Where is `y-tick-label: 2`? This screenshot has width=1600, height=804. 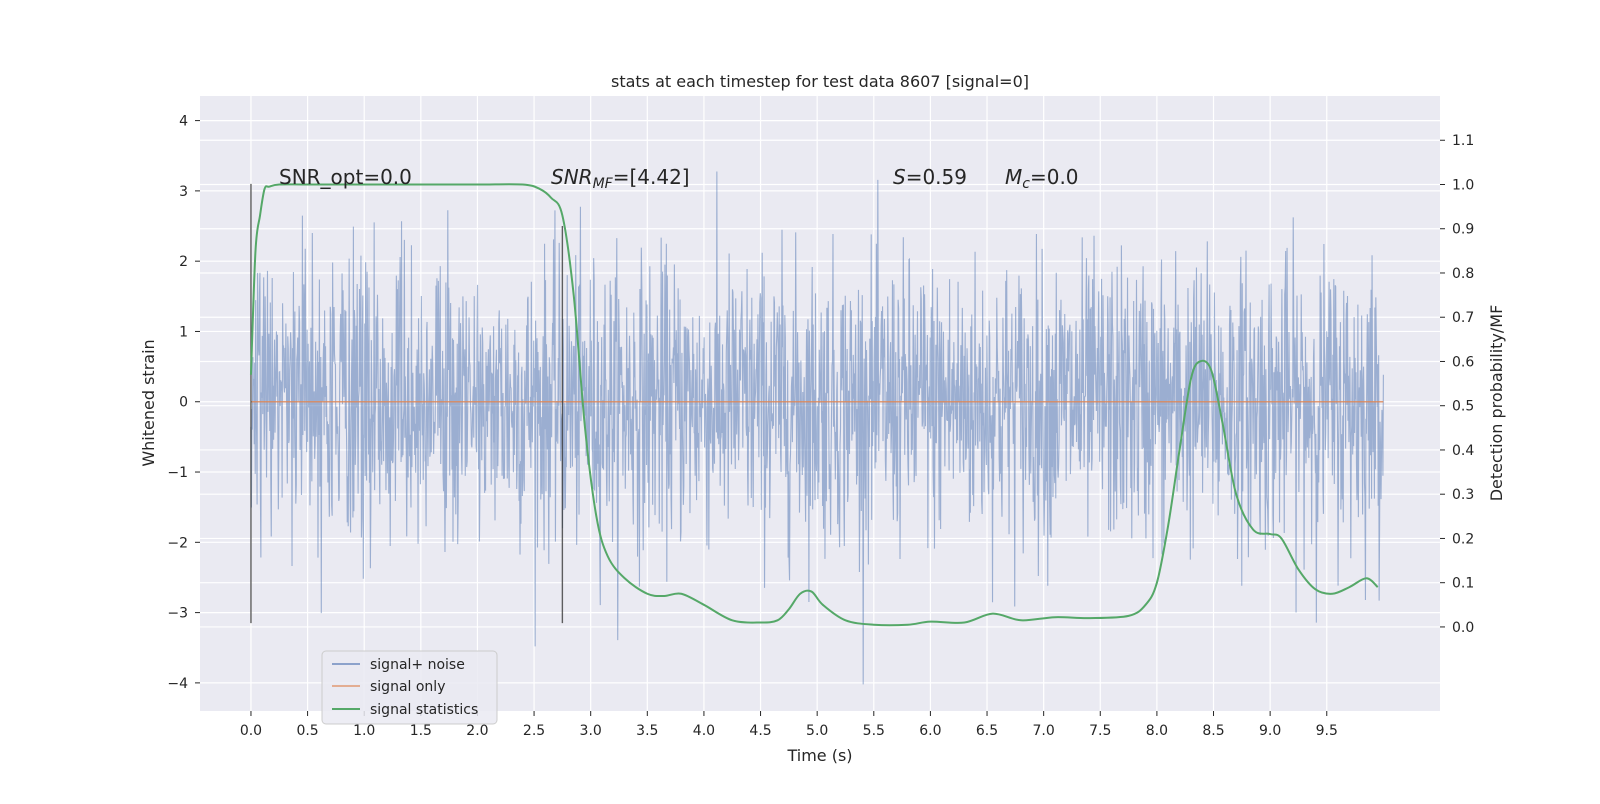 y-tick-label: 2 is located at coordinates (183, 262).